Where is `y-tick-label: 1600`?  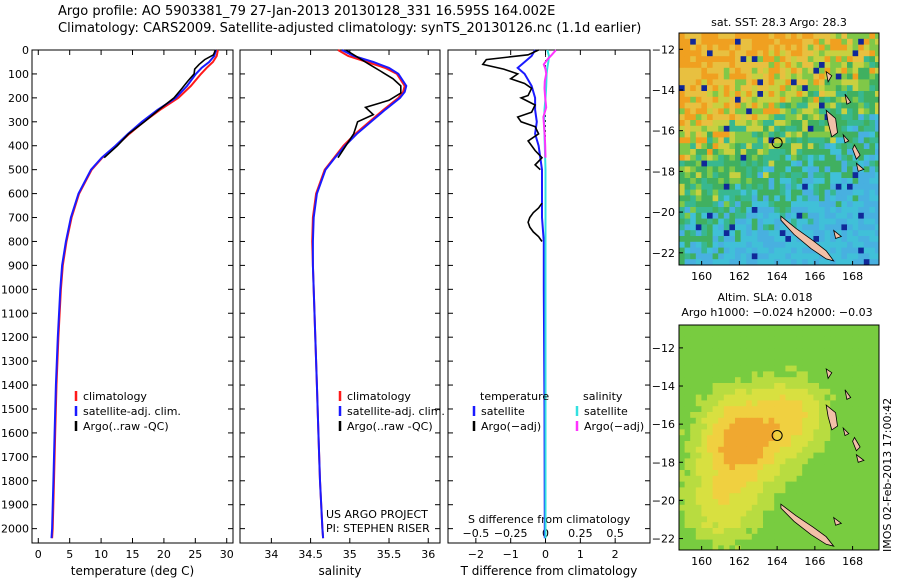 y-tick-label: 1600 is located at coordinates (15, 433).